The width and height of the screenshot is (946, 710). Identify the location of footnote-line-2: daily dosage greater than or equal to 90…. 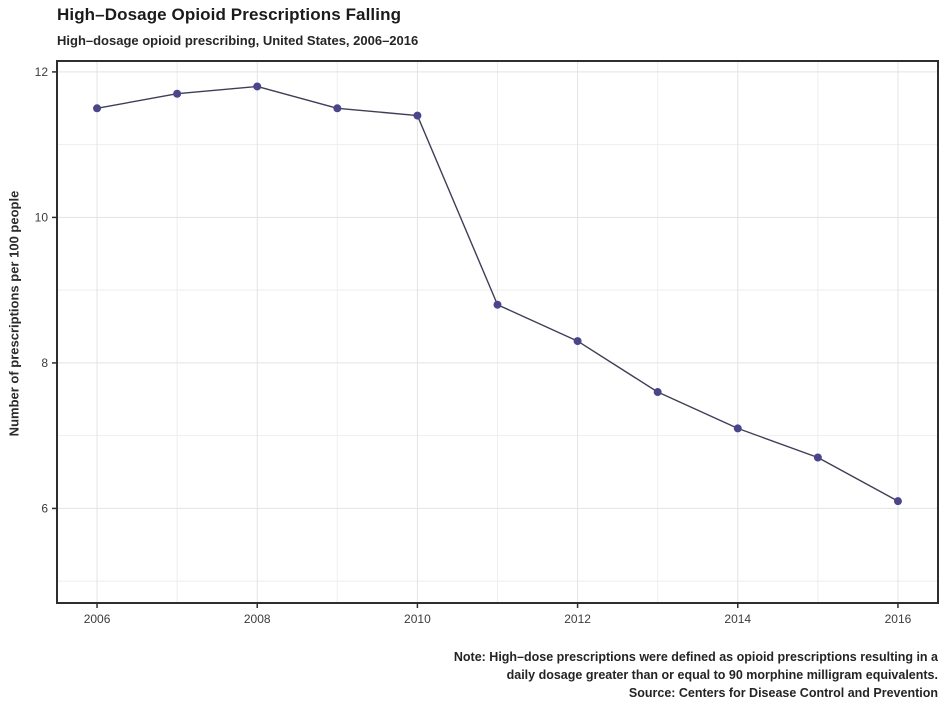
(722, 675).